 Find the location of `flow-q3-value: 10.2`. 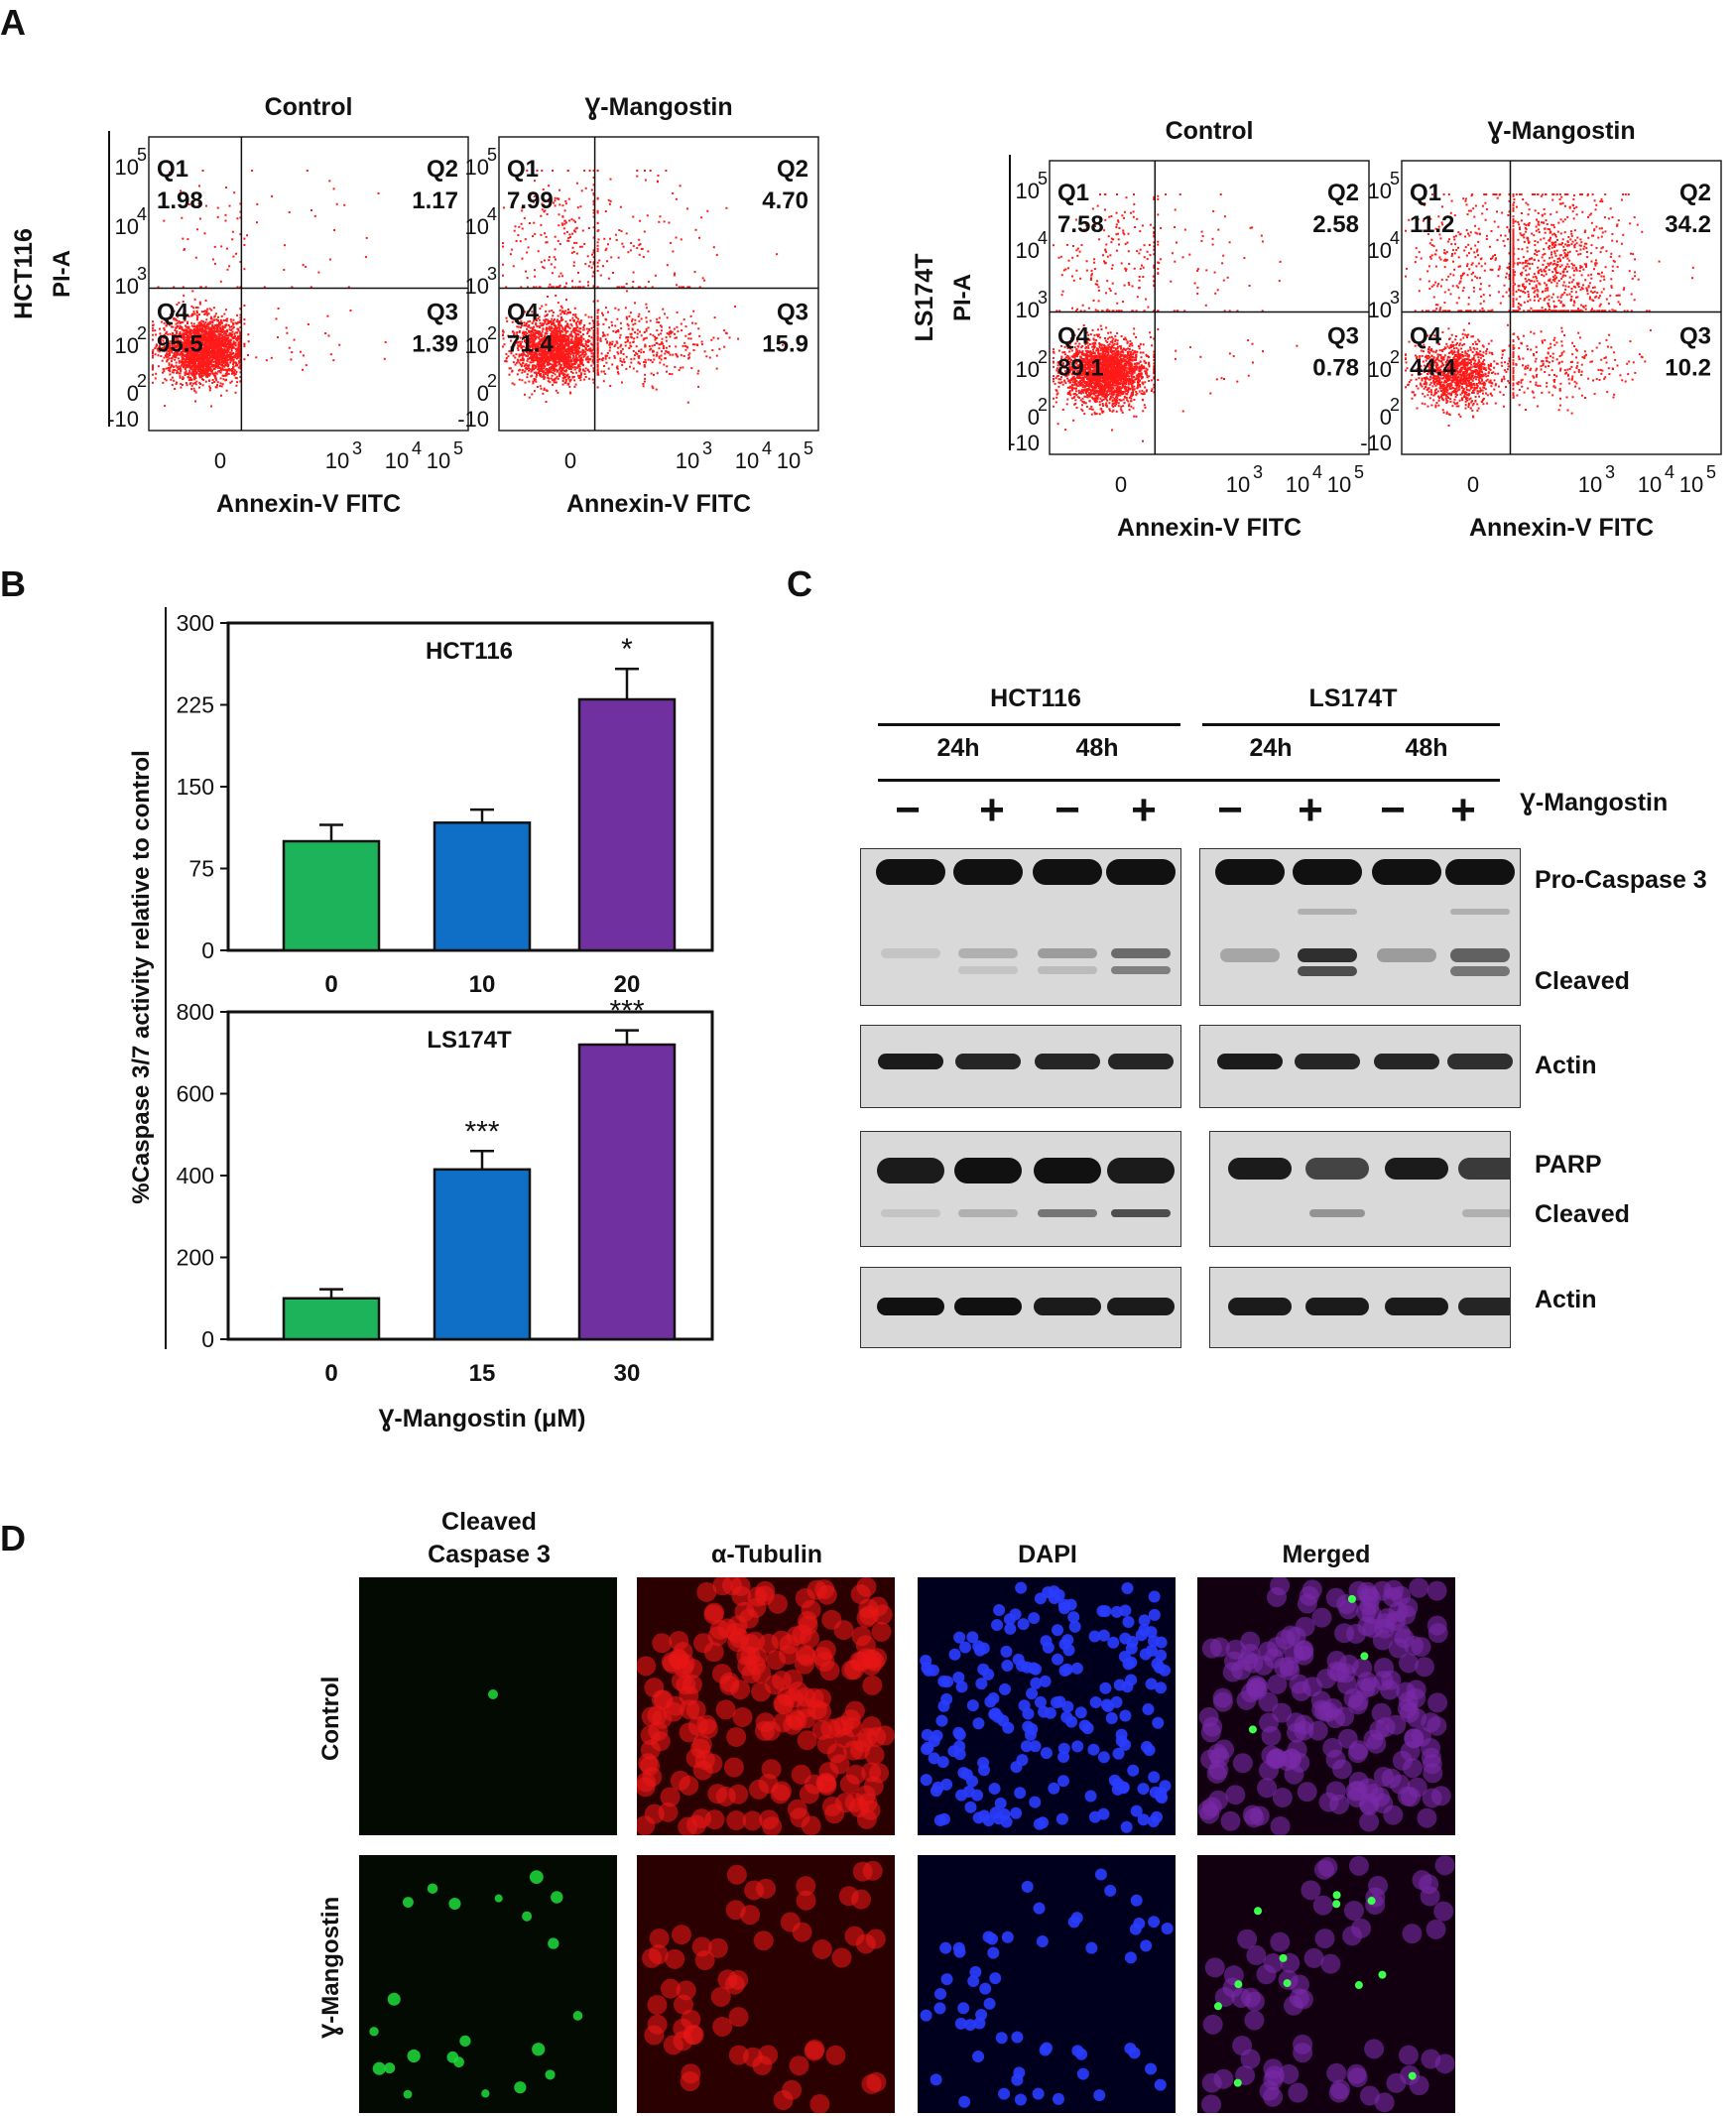

flow-q3-value: 10.2 is located at coordinates (1688, 367).